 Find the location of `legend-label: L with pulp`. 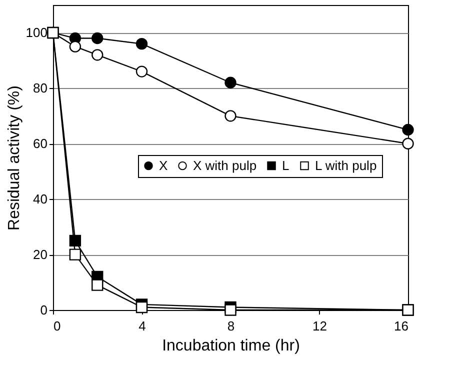

legend-label: L with pulp is located at coordinates (346, 165).